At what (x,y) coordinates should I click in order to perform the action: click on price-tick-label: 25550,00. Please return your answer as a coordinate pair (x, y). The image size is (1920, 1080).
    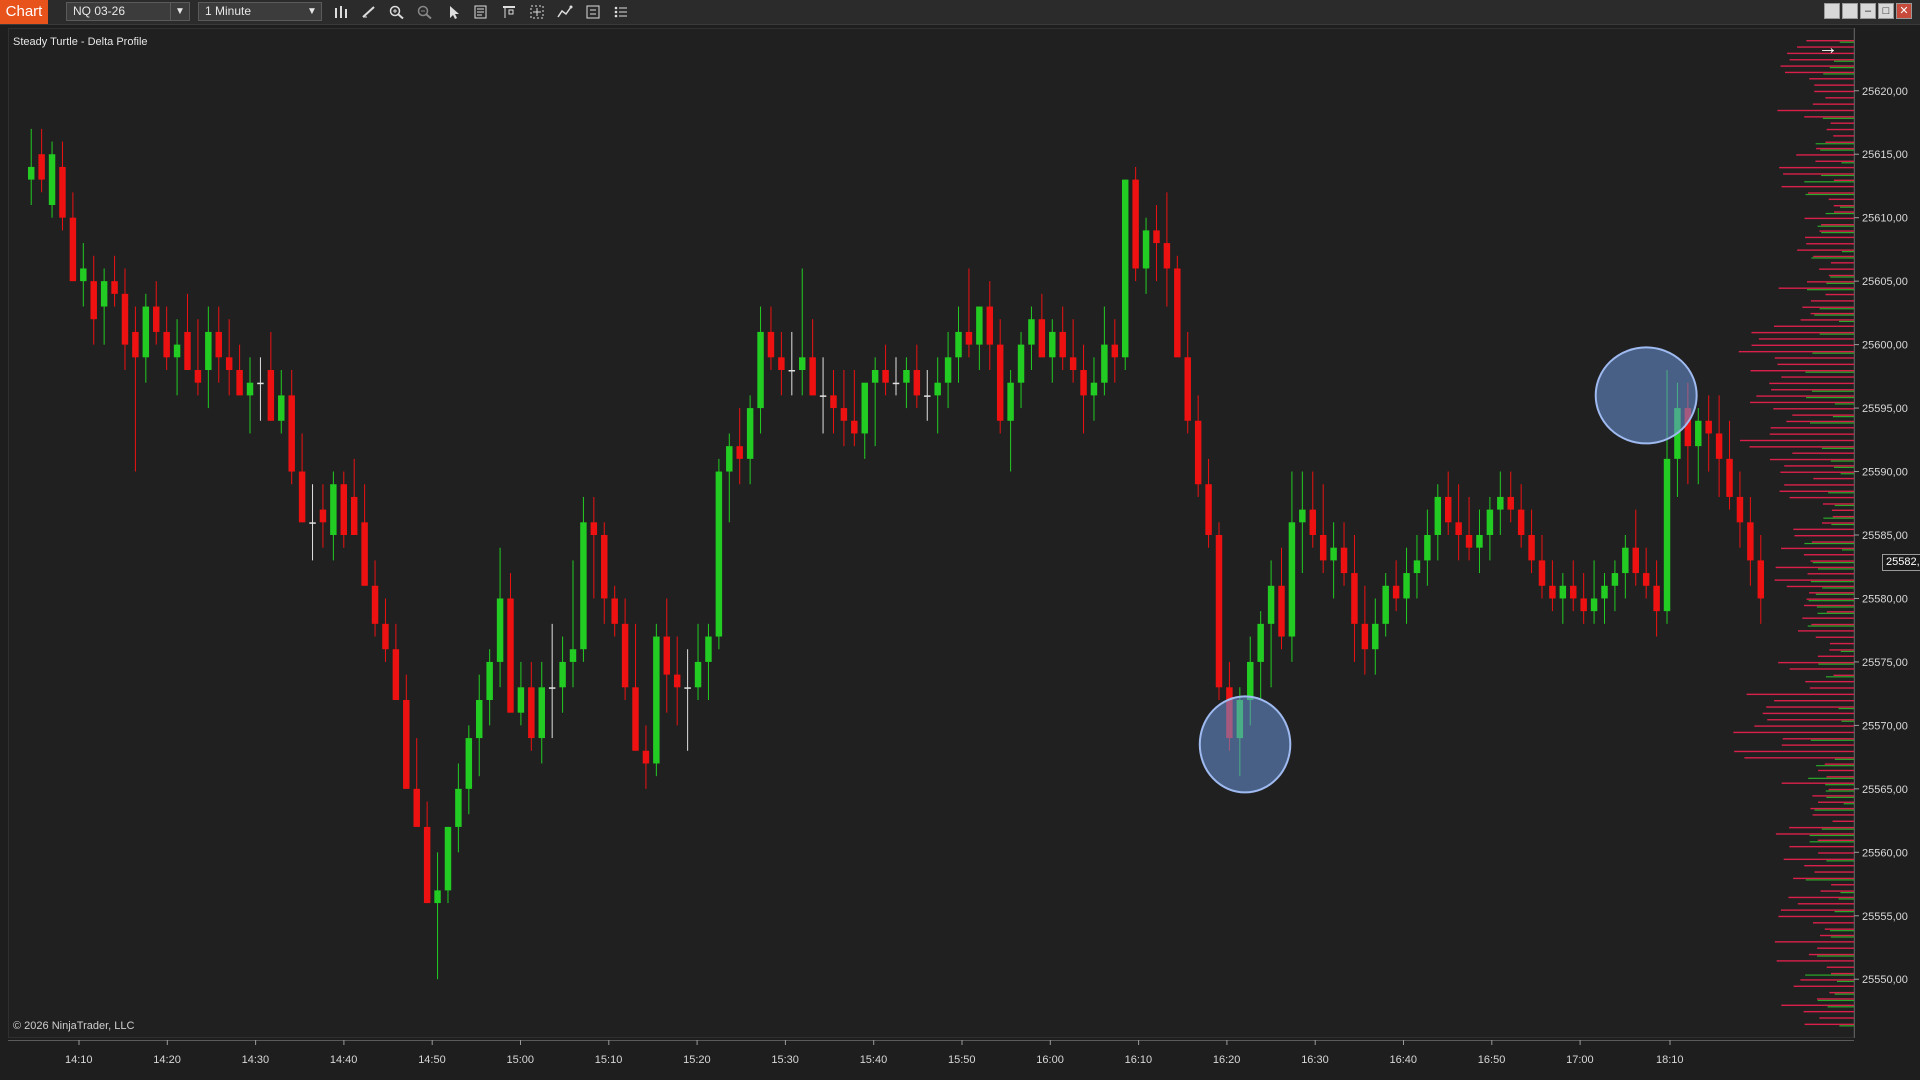
    Looking at the image, I should click on (1885, 980).